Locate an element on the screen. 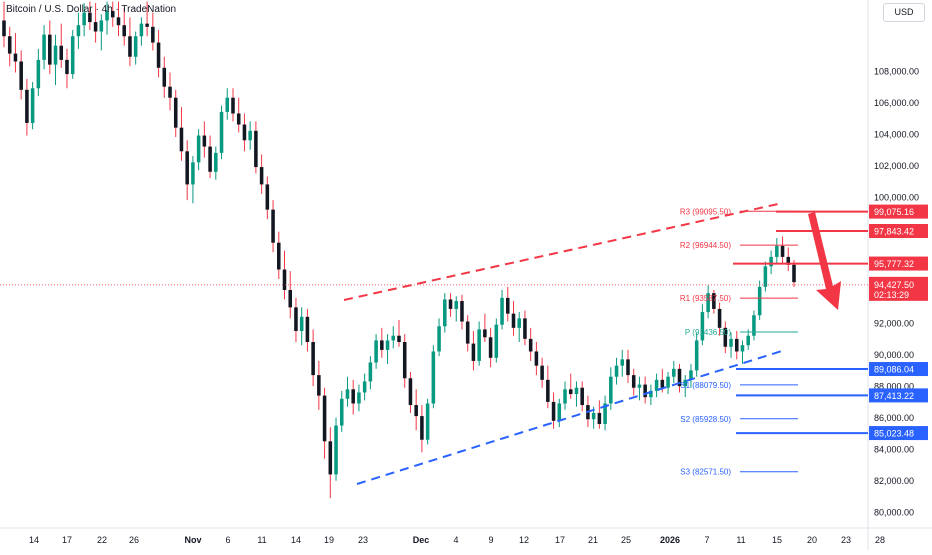 This screenshot has height=555, width=932. currency-button: USD is located at coordinates (904, 12).